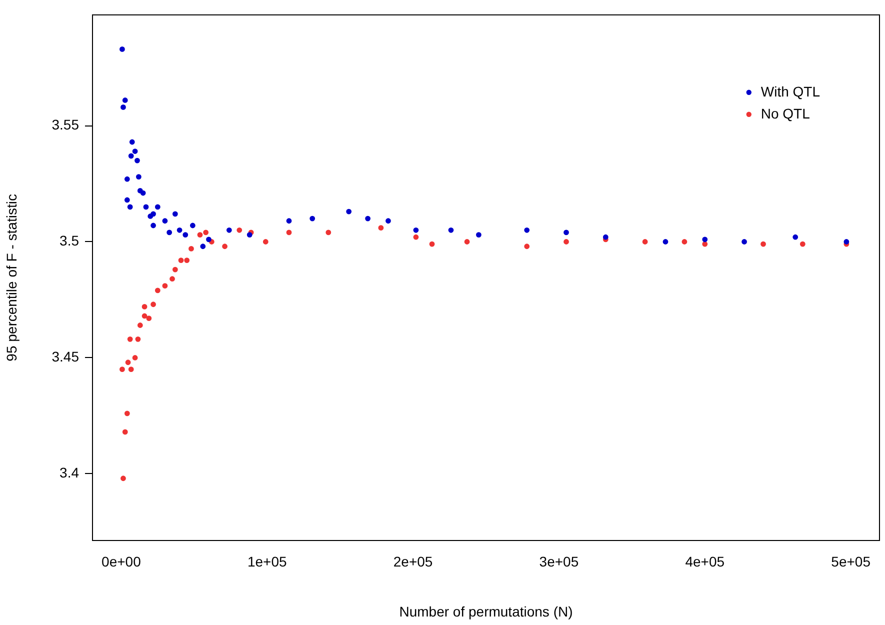 This screenshot has height=625, width=885. Describe the element at coordinates (267, 561) in the screenshot. I see `x-tick-label: 1e+05` at that location.